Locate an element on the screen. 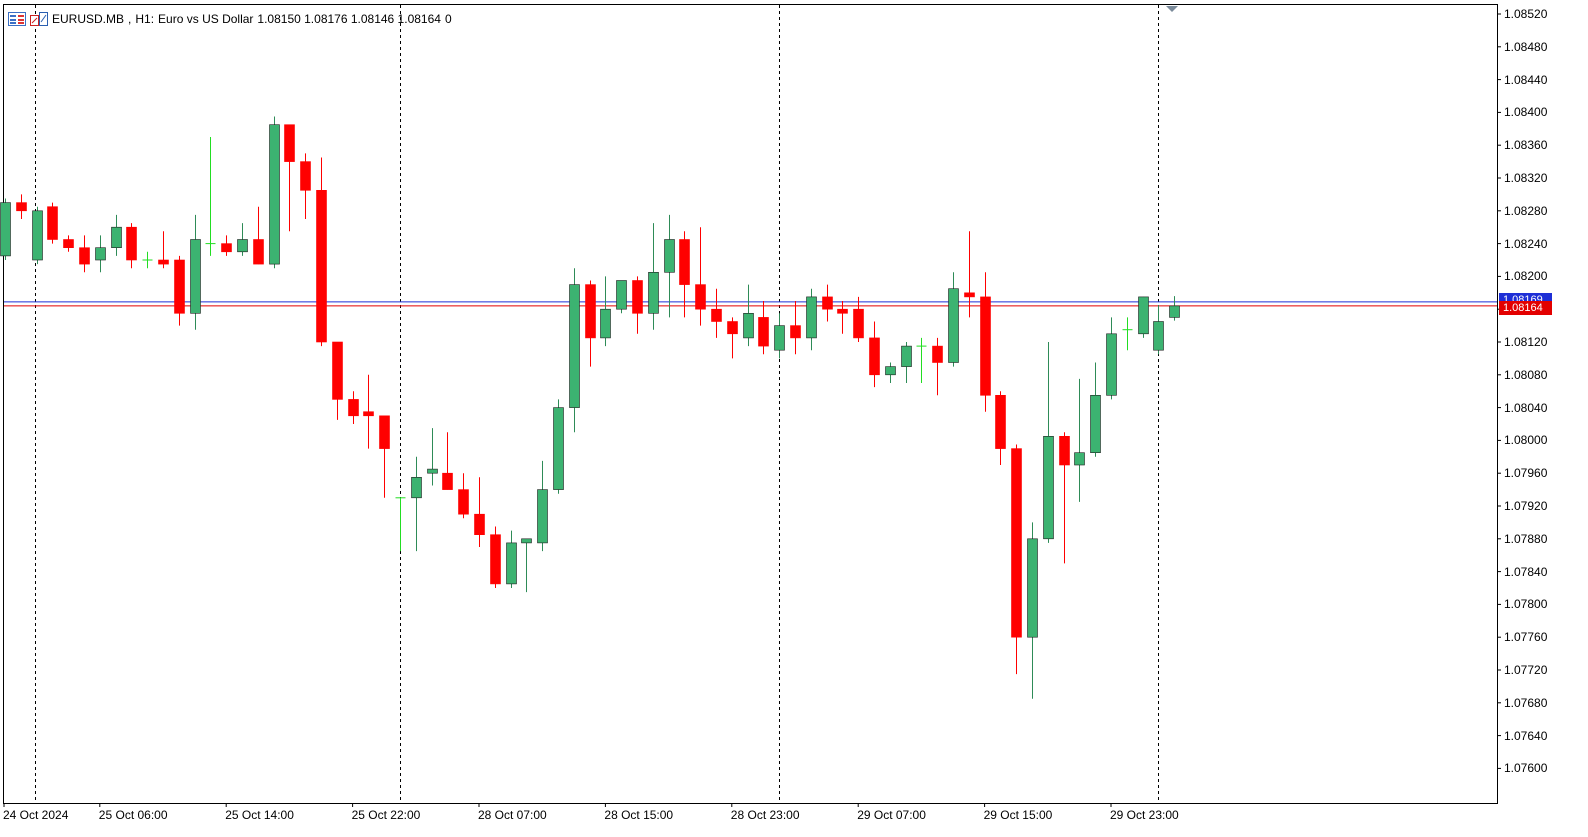  price-tick-label: 1.08000 is located at coordinates (1526, 440).